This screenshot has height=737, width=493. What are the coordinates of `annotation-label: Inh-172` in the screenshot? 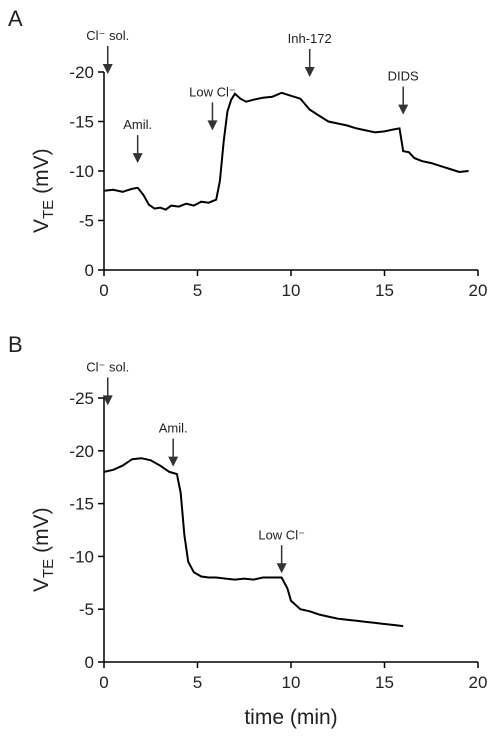 It's located at (310, 38).